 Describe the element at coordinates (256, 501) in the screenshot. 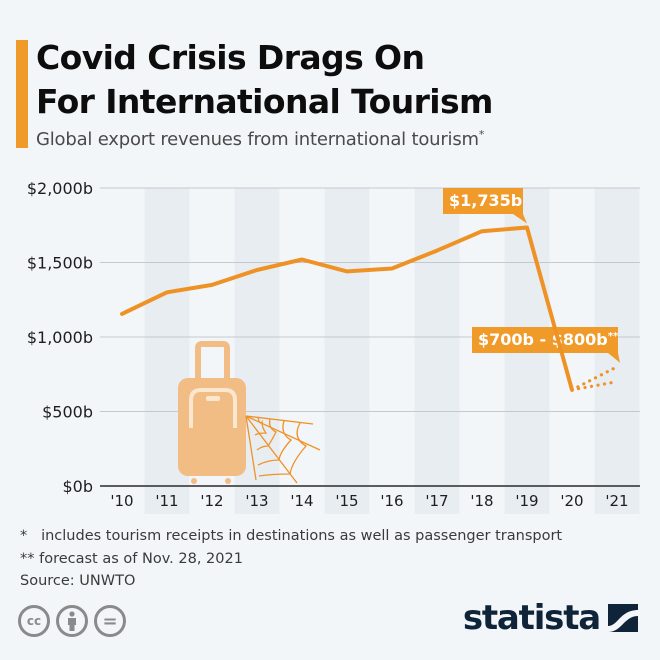

I see `x-tick-label: '13` at that location.